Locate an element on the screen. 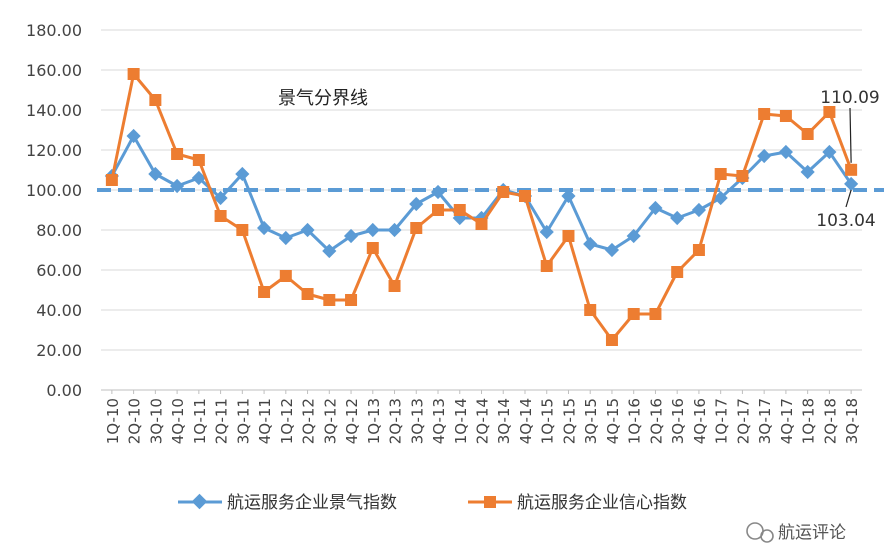  legend-label-1: 航运服务企业信心指数 is located at coordinates (602, 503).